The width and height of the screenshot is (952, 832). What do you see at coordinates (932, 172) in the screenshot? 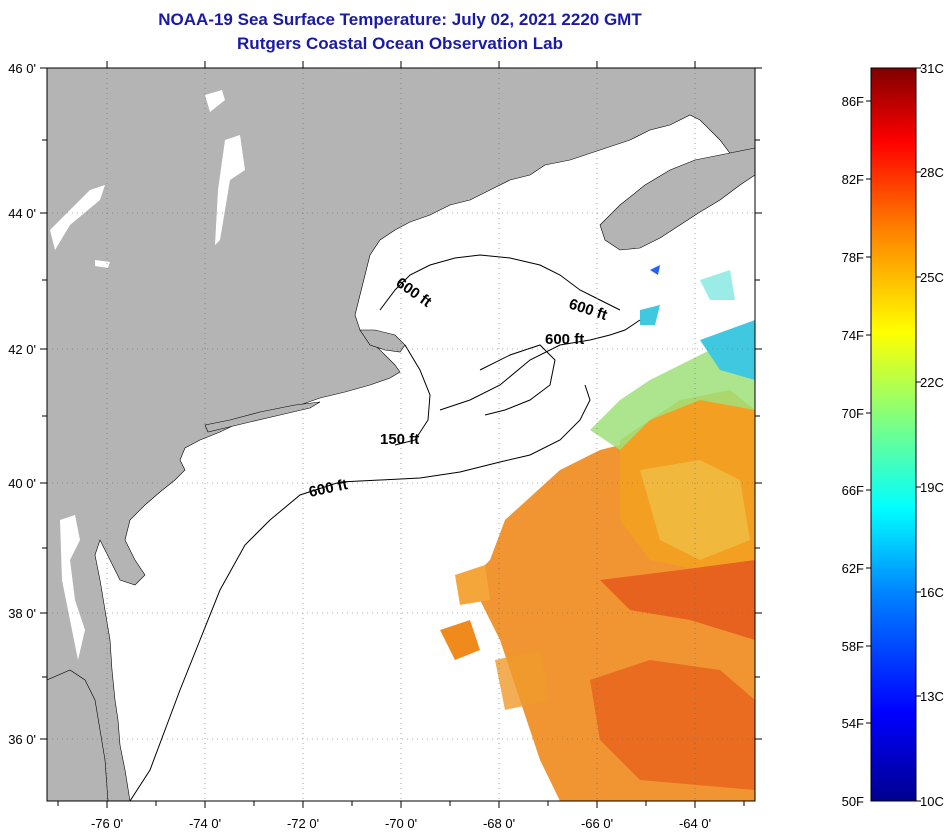
I see `c-label: 28C` at bounding box center [932, 172].